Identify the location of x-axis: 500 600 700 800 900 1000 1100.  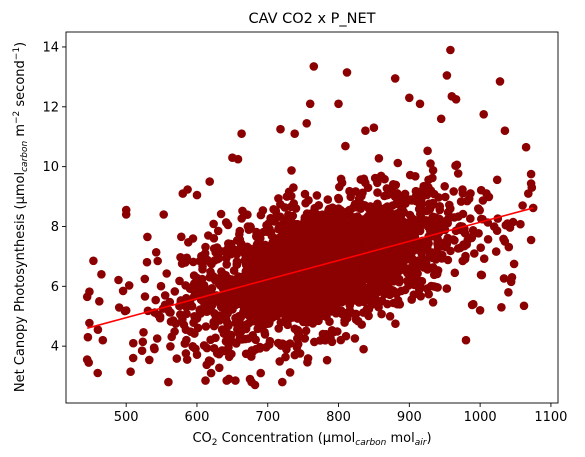
(340, 414).